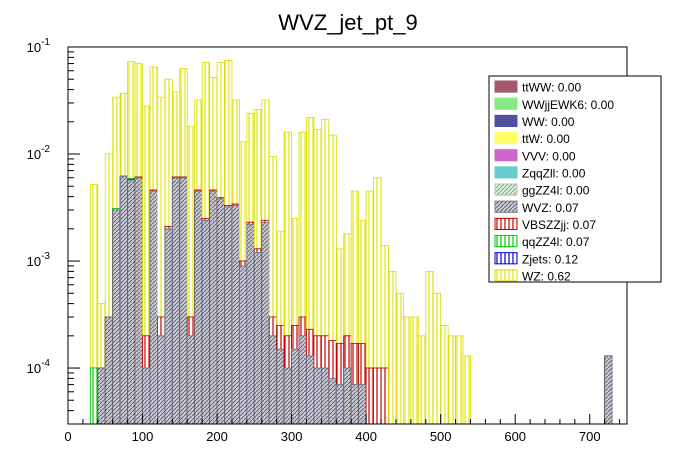  Describe the element at coordinates (39, 367) in the screenshot. I see `y-tick-label: 10⁻⁴` at that location.